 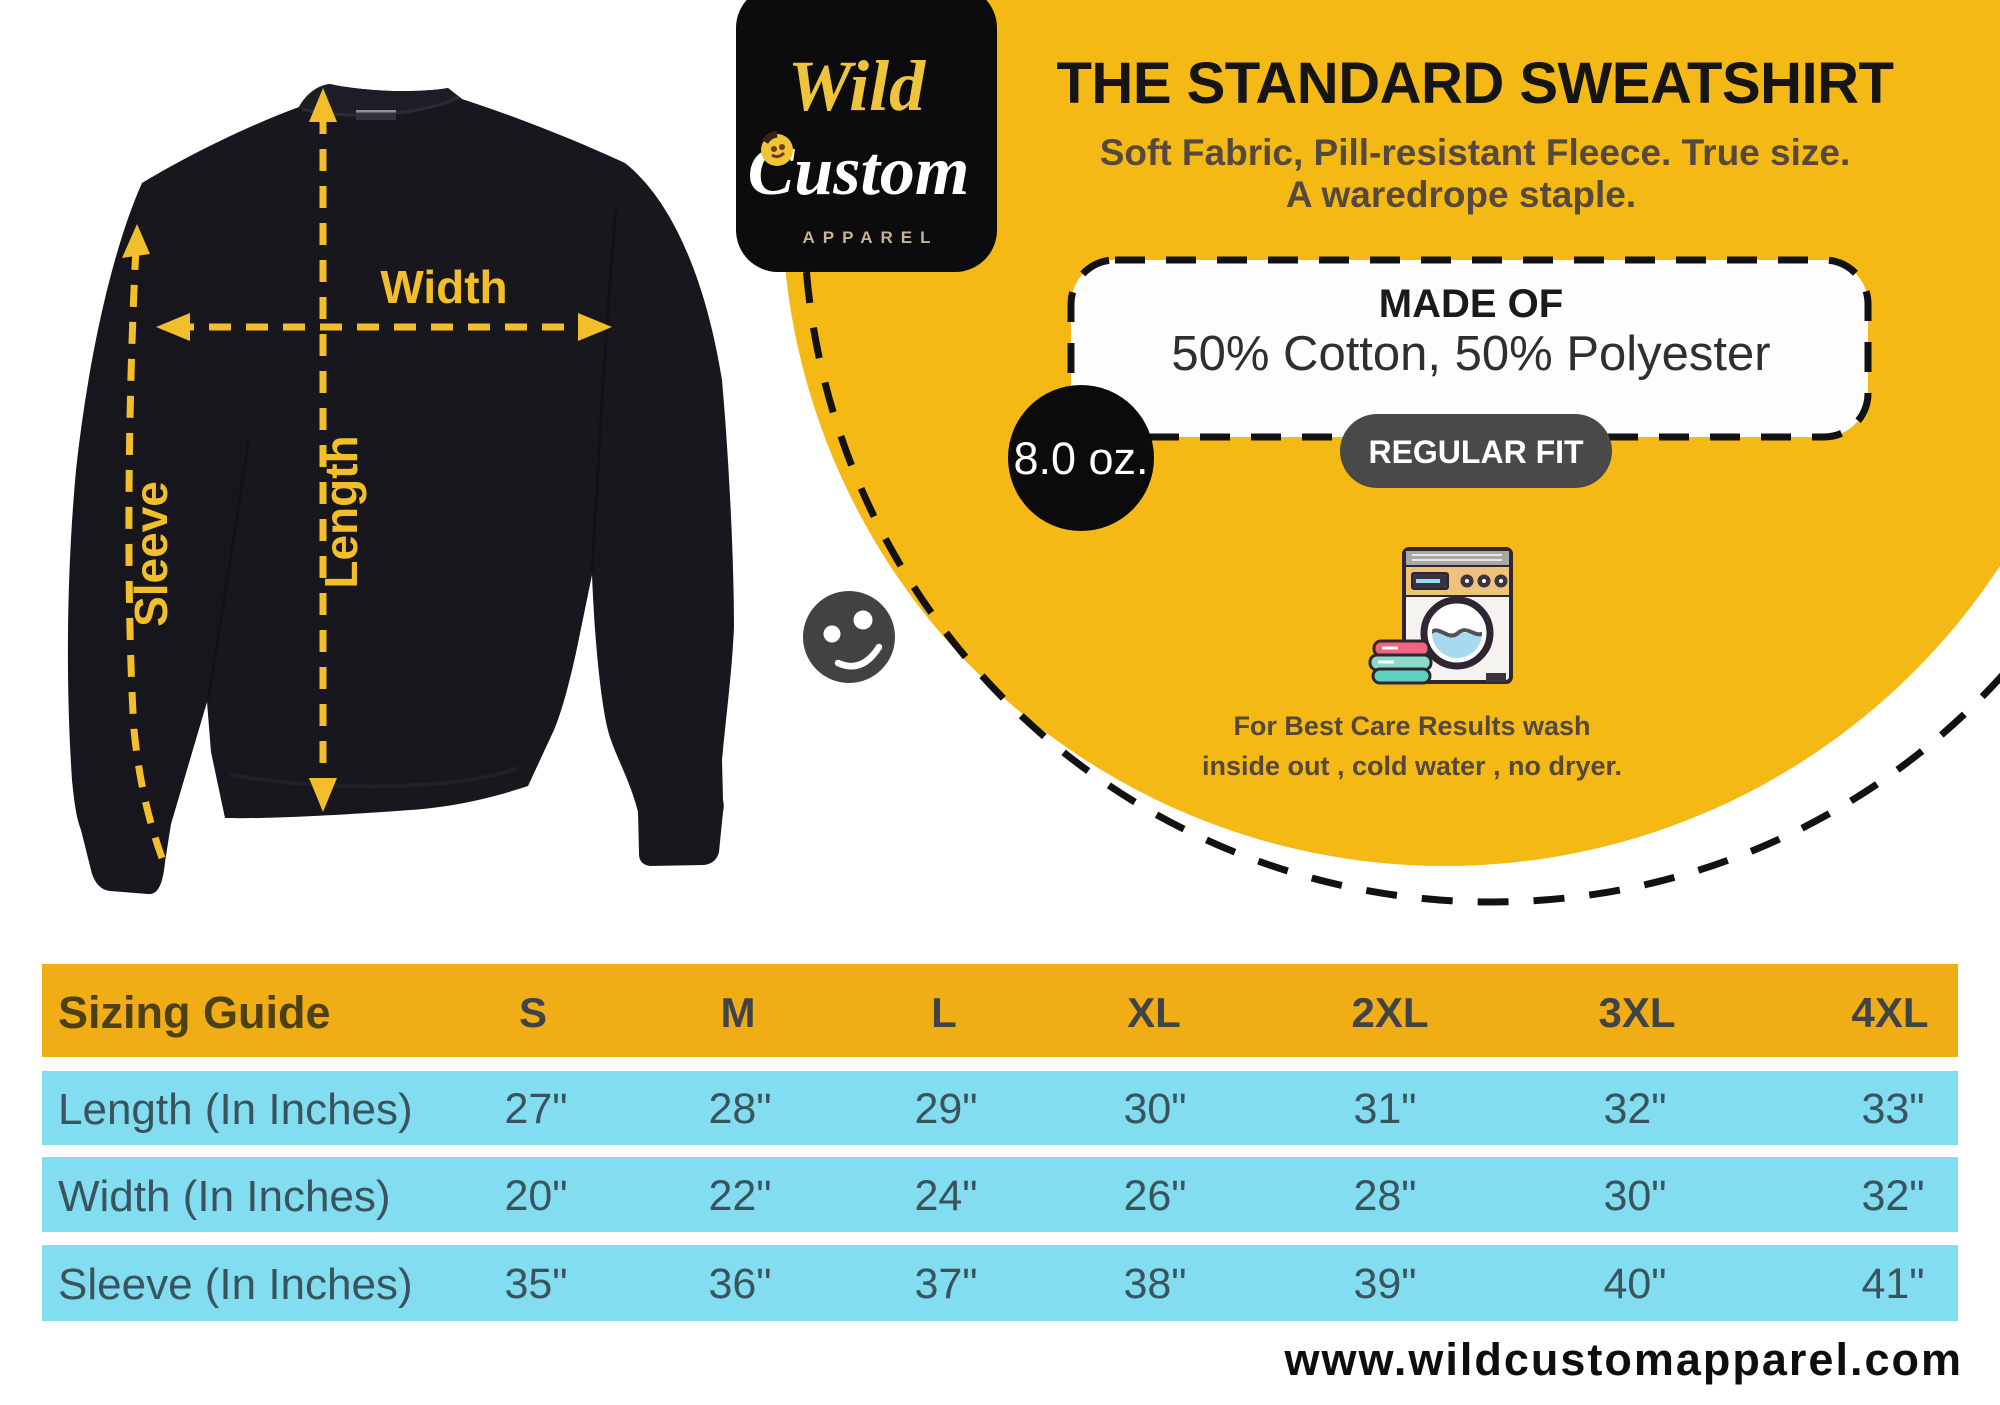 What do you see at coordinates (443, 287) in the screenshot?
I see `svg-text: Width` at bounding box center [443, 287].